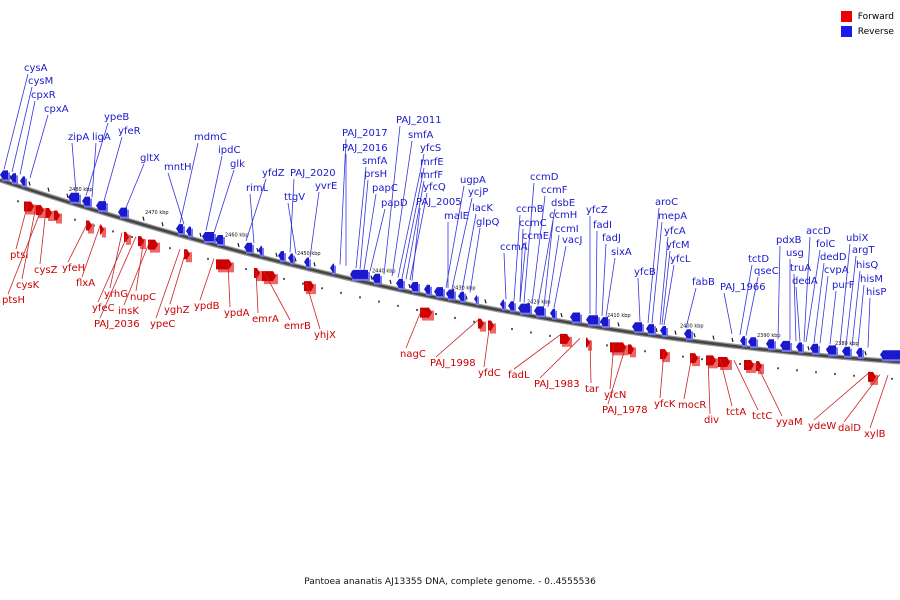  What do you see at coordinates (876, 292) in the screenshot?
I see `gene-label-hisp: hisP` at bounding box center [876, 292].